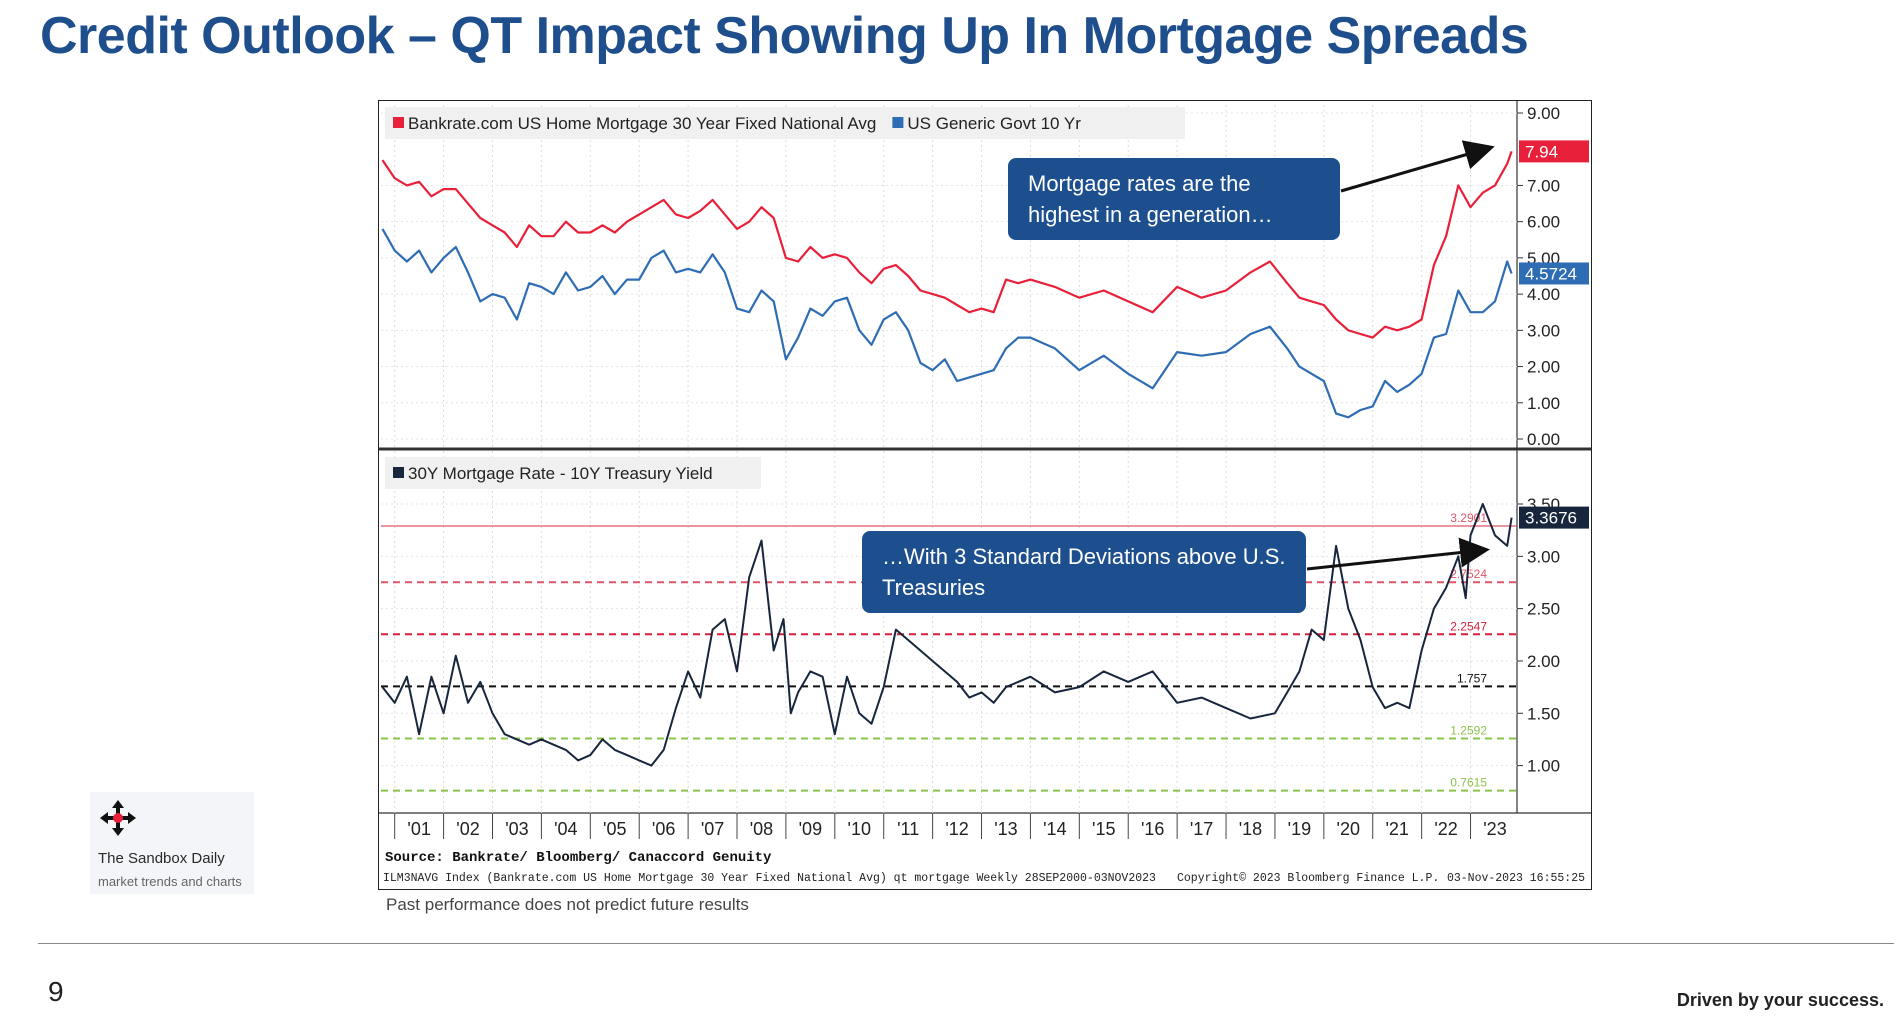 This screenshot has height=1028, width=1904. I want to click on y-tick-label-top: 2.00, so click(1543, 367).